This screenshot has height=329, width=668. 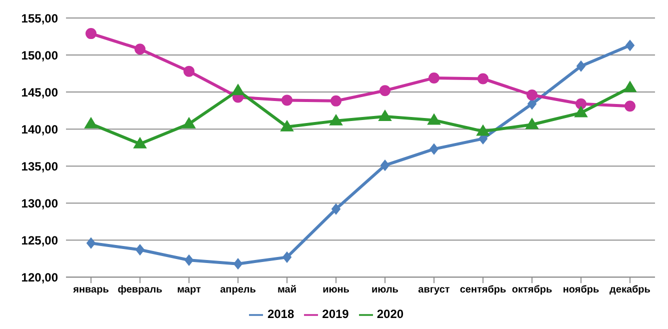 What do you see at coordinates (581, 290) in the screenshot?
I see `x-tick-label: ноябрь` at bounding box center [581, 290].